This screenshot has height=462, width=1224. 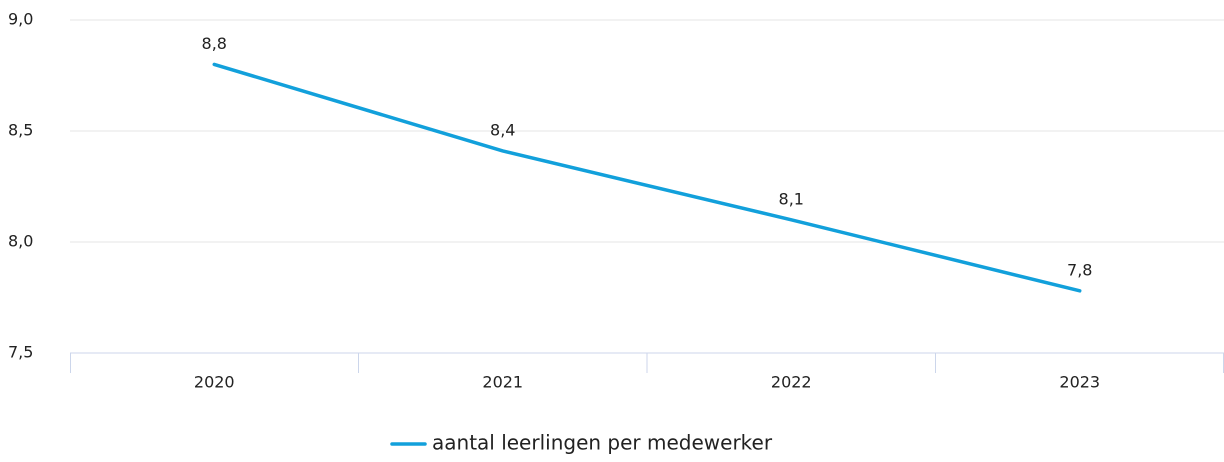 What do you see at coordinates (214, 43) in the screenshot?
I see `data-label: 8,8` at bounding box center [214, 43].